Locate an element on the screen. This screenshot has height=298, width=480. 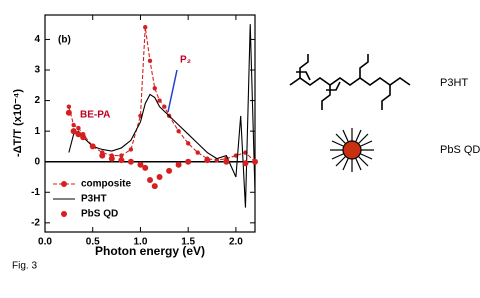
x-axis-label: Photon energy (eV) is located at coordinates (150, 251).